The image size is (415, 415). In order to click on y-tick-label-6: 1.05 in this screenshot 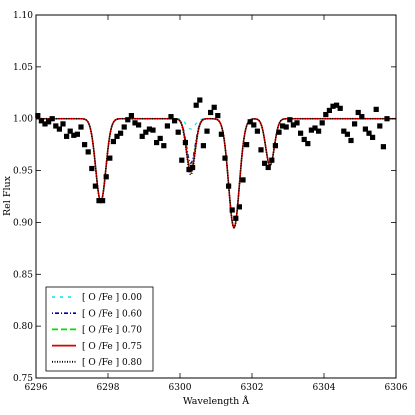, I will do `click(23, 68)`.